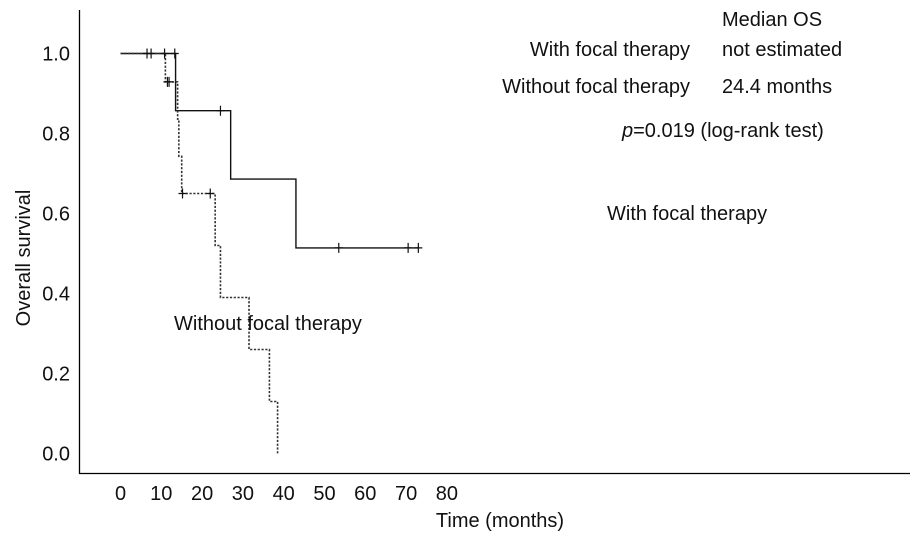 This screenshot has height=537, width=923. I want to click on x-tick-label: 60, so click(365, 494).